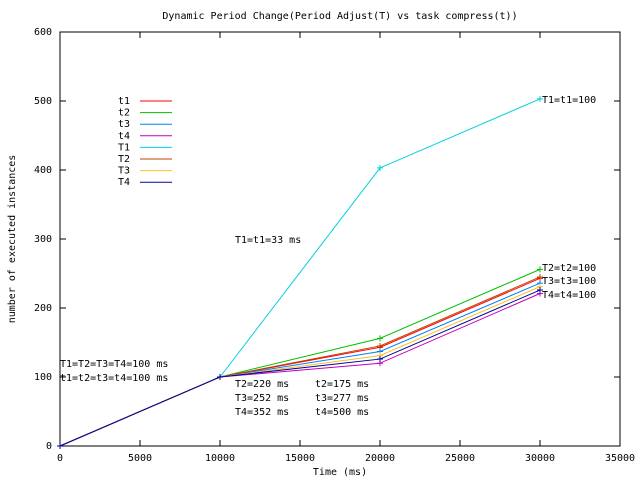 The height and width of the screenshot is (480, 640). I want to click on annotation: T4=t4=100, so click(569, 295).